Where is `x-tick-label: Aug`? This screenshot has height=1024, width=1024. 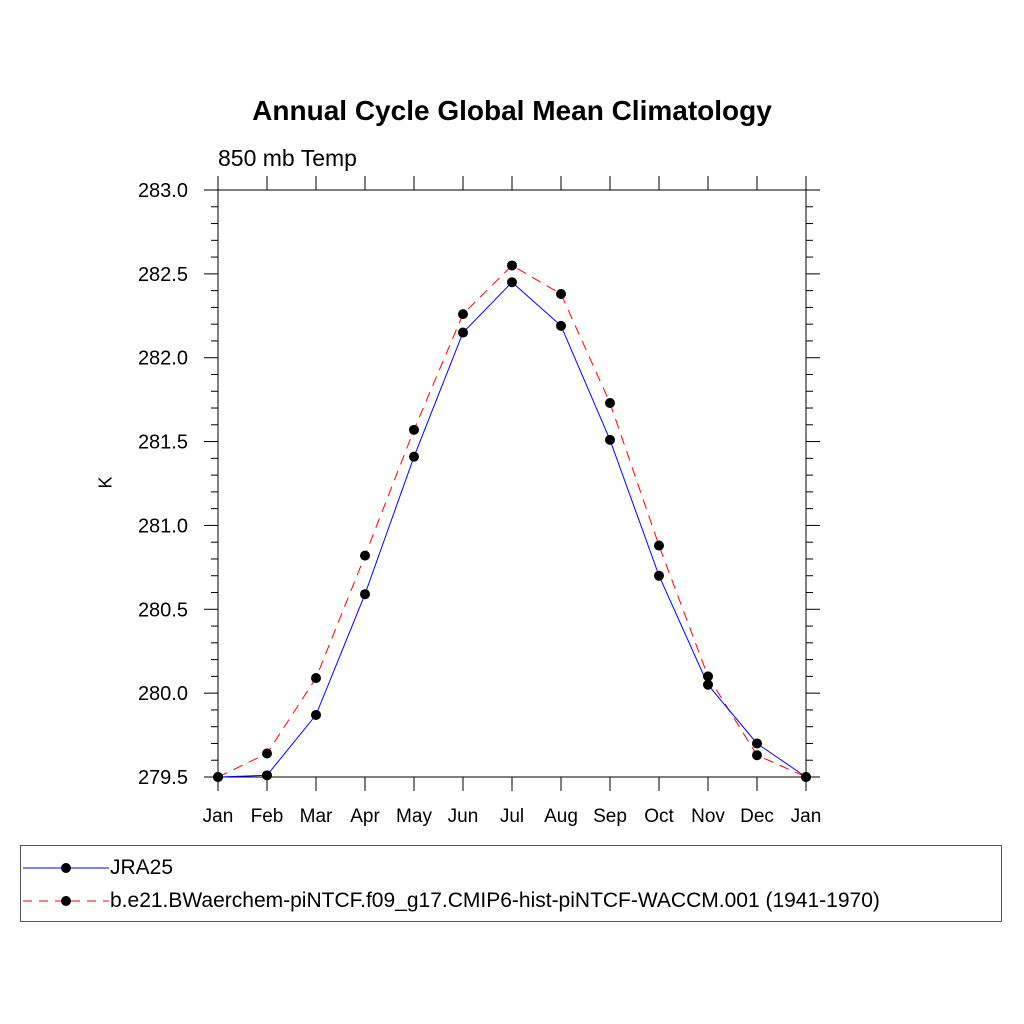
x-tick-label: Aug is located at coordinates (561, 816).